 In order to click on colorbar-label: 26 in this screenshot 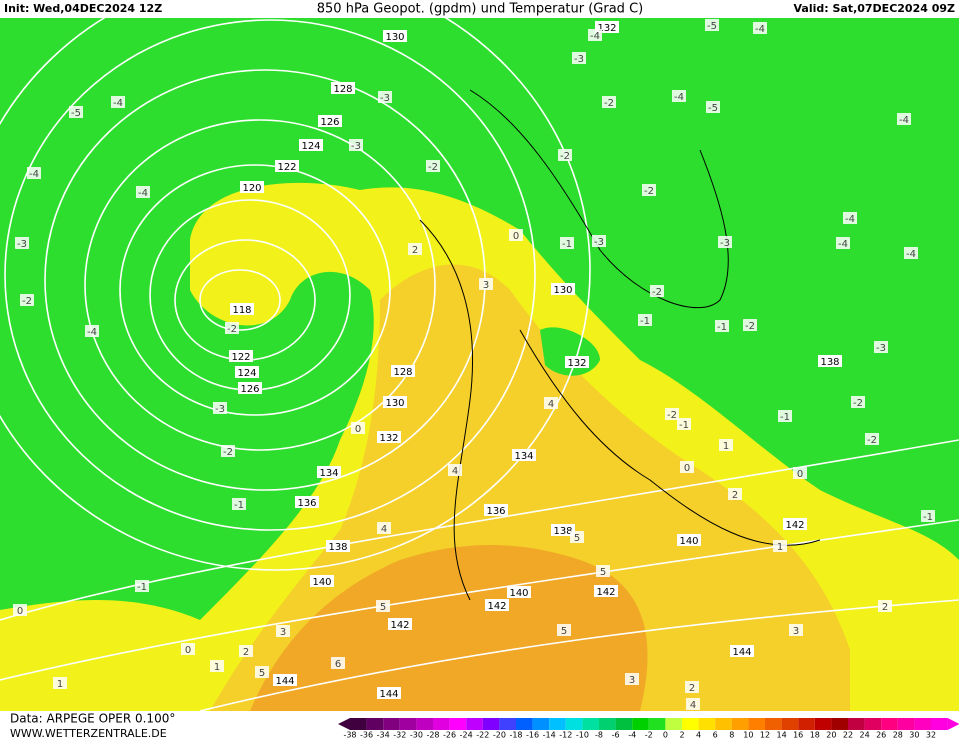, I will do `click(881, 735)`.